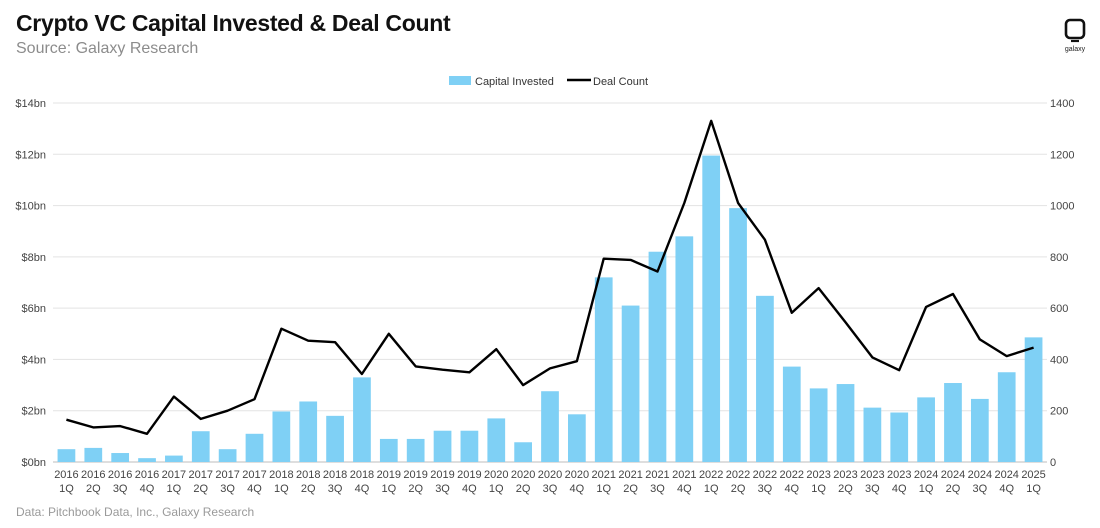  Describe the element at coordinates (30, 155) in the screenshot. I see `left-tick-label: $12bn` at that location.